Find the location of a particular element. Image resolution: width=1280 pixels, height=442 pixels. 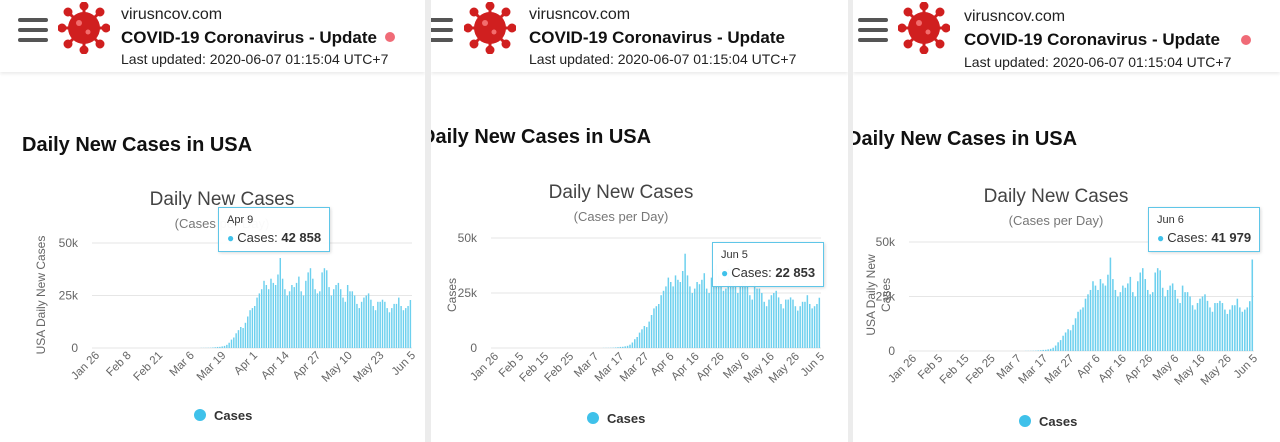

y-axis-title: USA Daily New is located at coordinates (871, 295).